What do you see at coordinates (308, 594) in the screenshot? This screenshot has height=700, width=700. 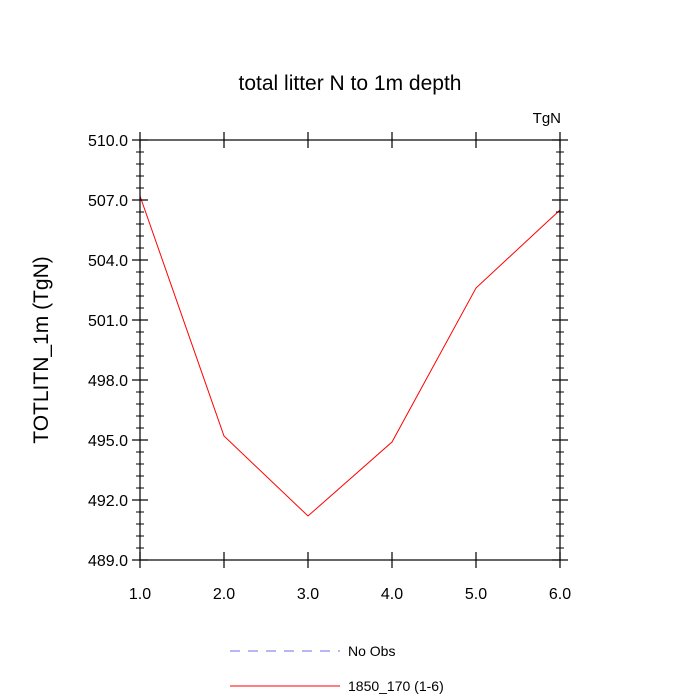 I see `x-tick-label: 3.0` at bounding box center [308, 594].